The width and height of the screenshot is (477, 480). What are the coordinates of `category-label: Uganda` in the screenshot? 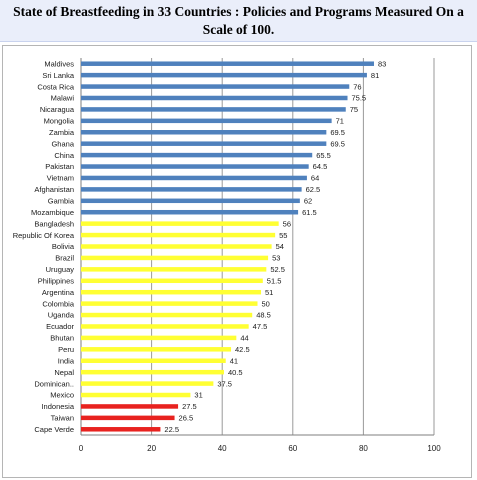 It's located at (61, 315).